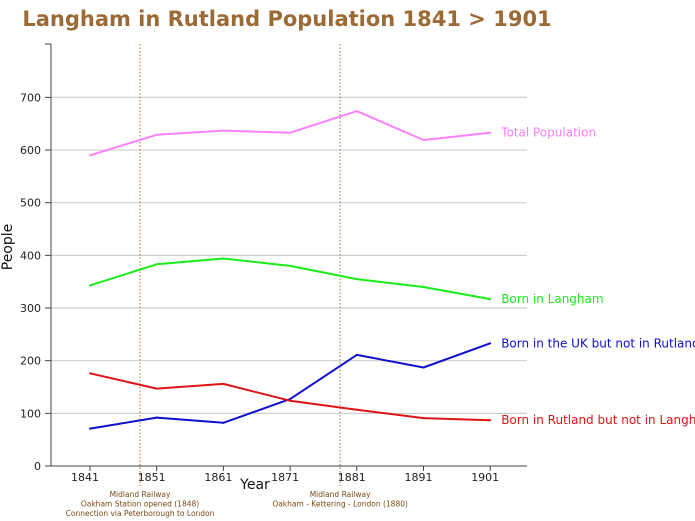 This screenshot has width=695, height=521. What do you see at coordinates (548, 133) in the screenshot?
I see `series-label: Total Population` at bounding box center [548, 133].